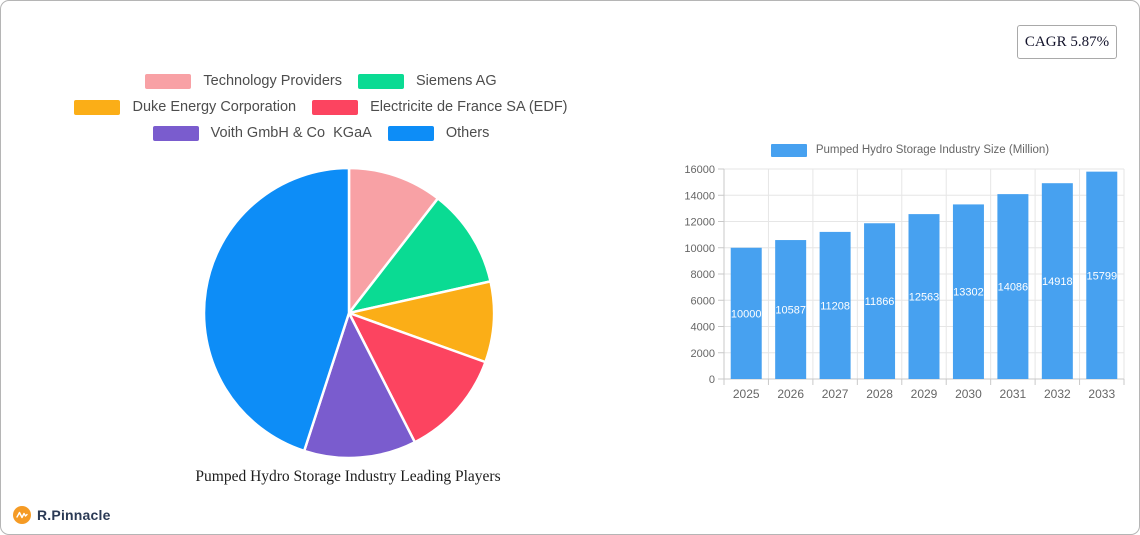 The width and height of the screenshot is (1140, 535). I want to click on legend-item-voith-gmbh-co-kgaa: Voith GmbH & Co KGaA, so click(262, 133).